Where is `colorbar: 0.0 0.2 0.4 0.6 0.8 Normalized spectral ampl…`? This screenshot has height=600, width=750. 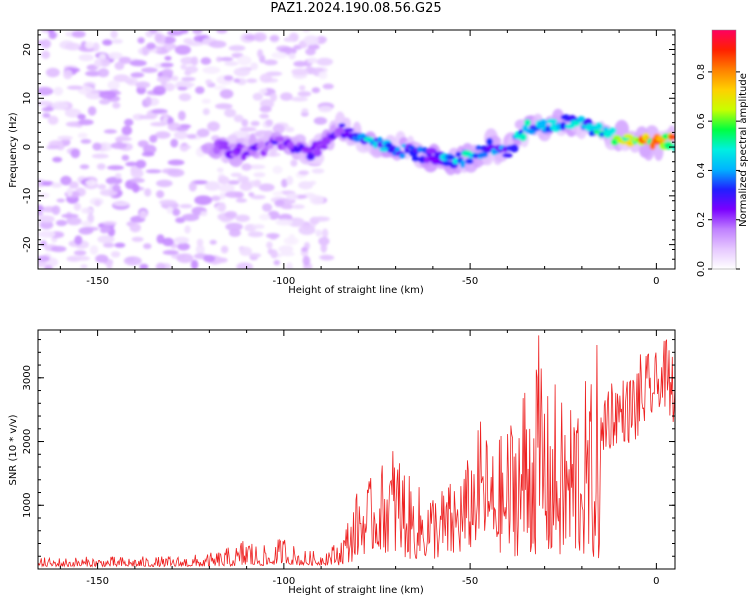 colorbar: 0.0 0.2 0.4 0.6 0.8 Normalized spectral ampl… is located at coordinates (722, 153).